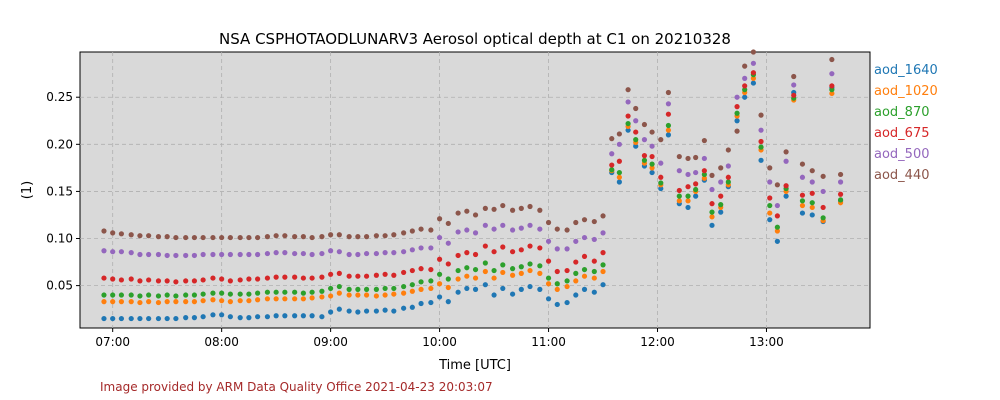  Describe the element at coordinates (59, 97) in the screenshot. I see `y-tick-label: 0.25` at that location.